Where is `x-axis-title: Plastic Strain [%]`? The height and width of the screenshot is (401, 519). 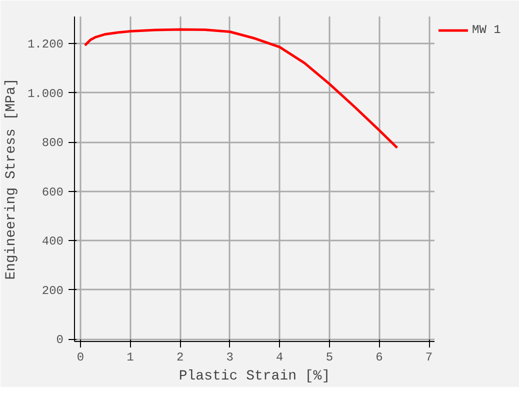 x-axis-title: Plastic Strain [%] is located at coordinates (254, 376).